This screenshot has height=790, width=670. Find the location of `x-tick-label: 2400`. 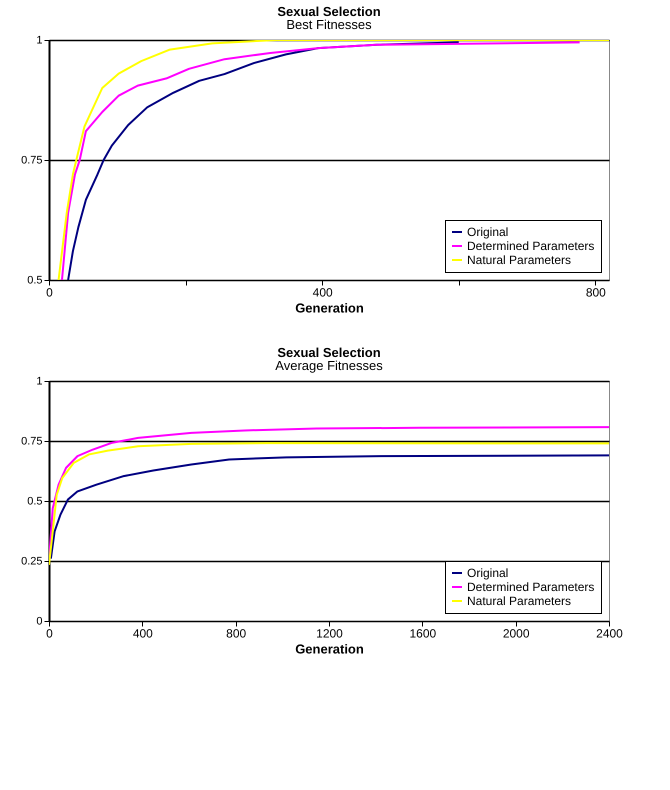

x-tick-label: 2400 is located at coordinates (610, 633).